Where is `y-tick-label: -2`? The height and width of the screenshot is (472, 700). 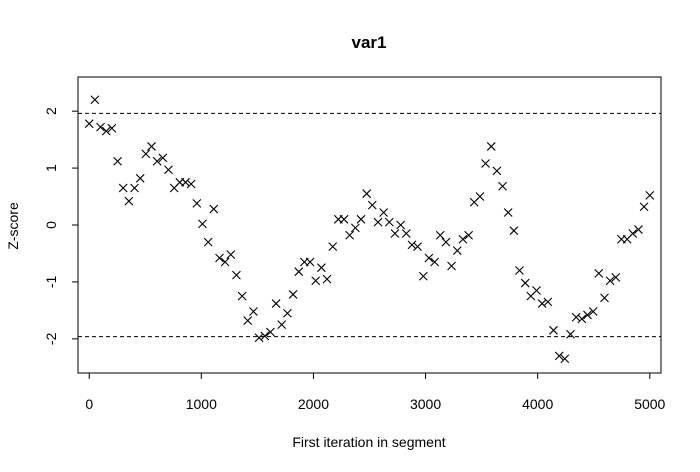
y-tick-label: -2 is located at coordinates (51, 338).